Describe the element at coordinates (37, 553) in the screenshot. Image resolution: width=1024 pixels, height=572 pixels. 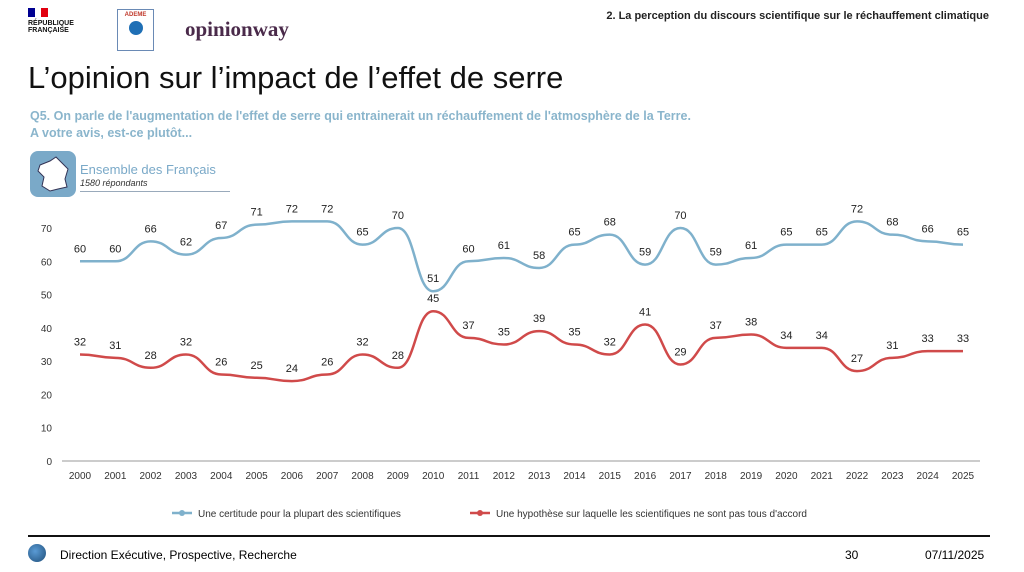
I see `globe-icon` at that location.